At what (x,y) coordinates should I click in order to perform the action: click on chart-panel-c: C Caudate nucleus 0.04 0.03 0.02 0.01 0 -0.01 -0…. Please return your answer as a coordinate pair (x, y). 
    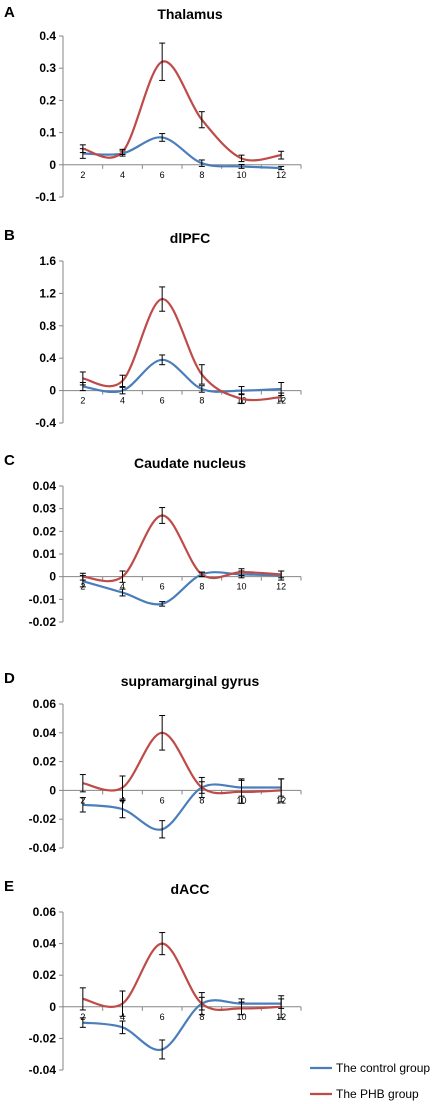
    Looking at the image, I should click on (153, 540).